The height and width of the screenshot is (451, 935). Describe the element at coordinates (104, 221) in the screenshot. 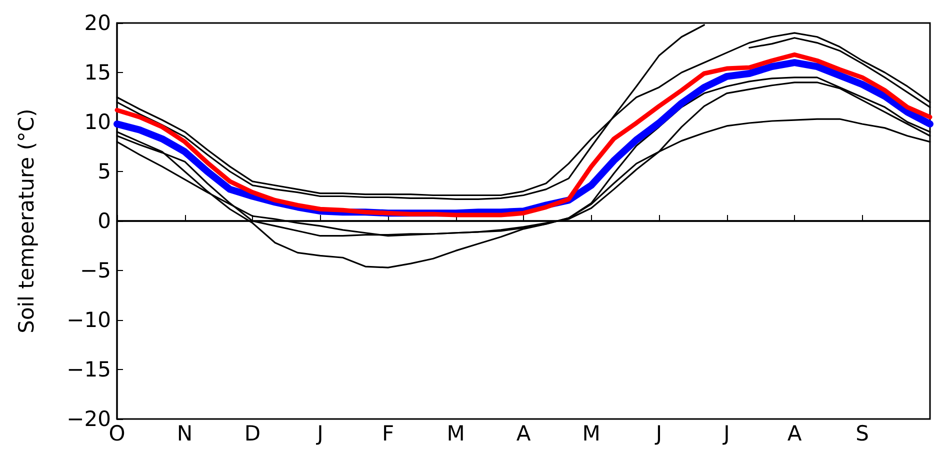

I see `y-tick-label: 0` at that location.